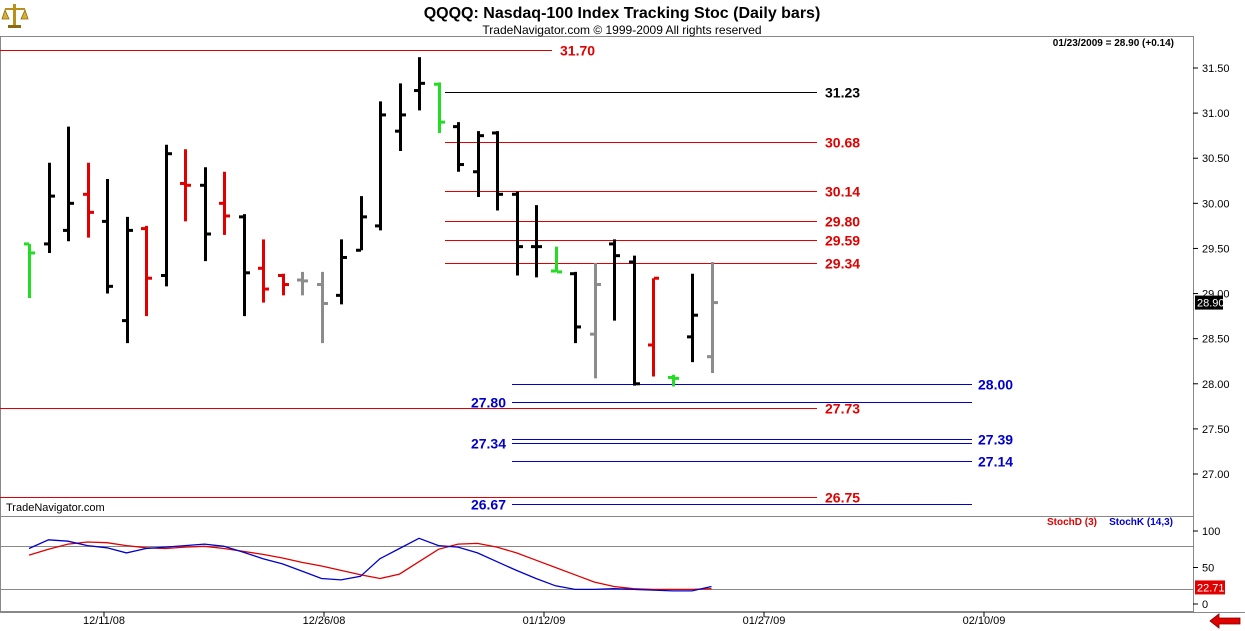 This screenshot has height=631, width=1245. What do you see at coordinates (842, 93) in the screenshot?
I see `level-label-31-23: 31.23` at bounding box center [842, 93].